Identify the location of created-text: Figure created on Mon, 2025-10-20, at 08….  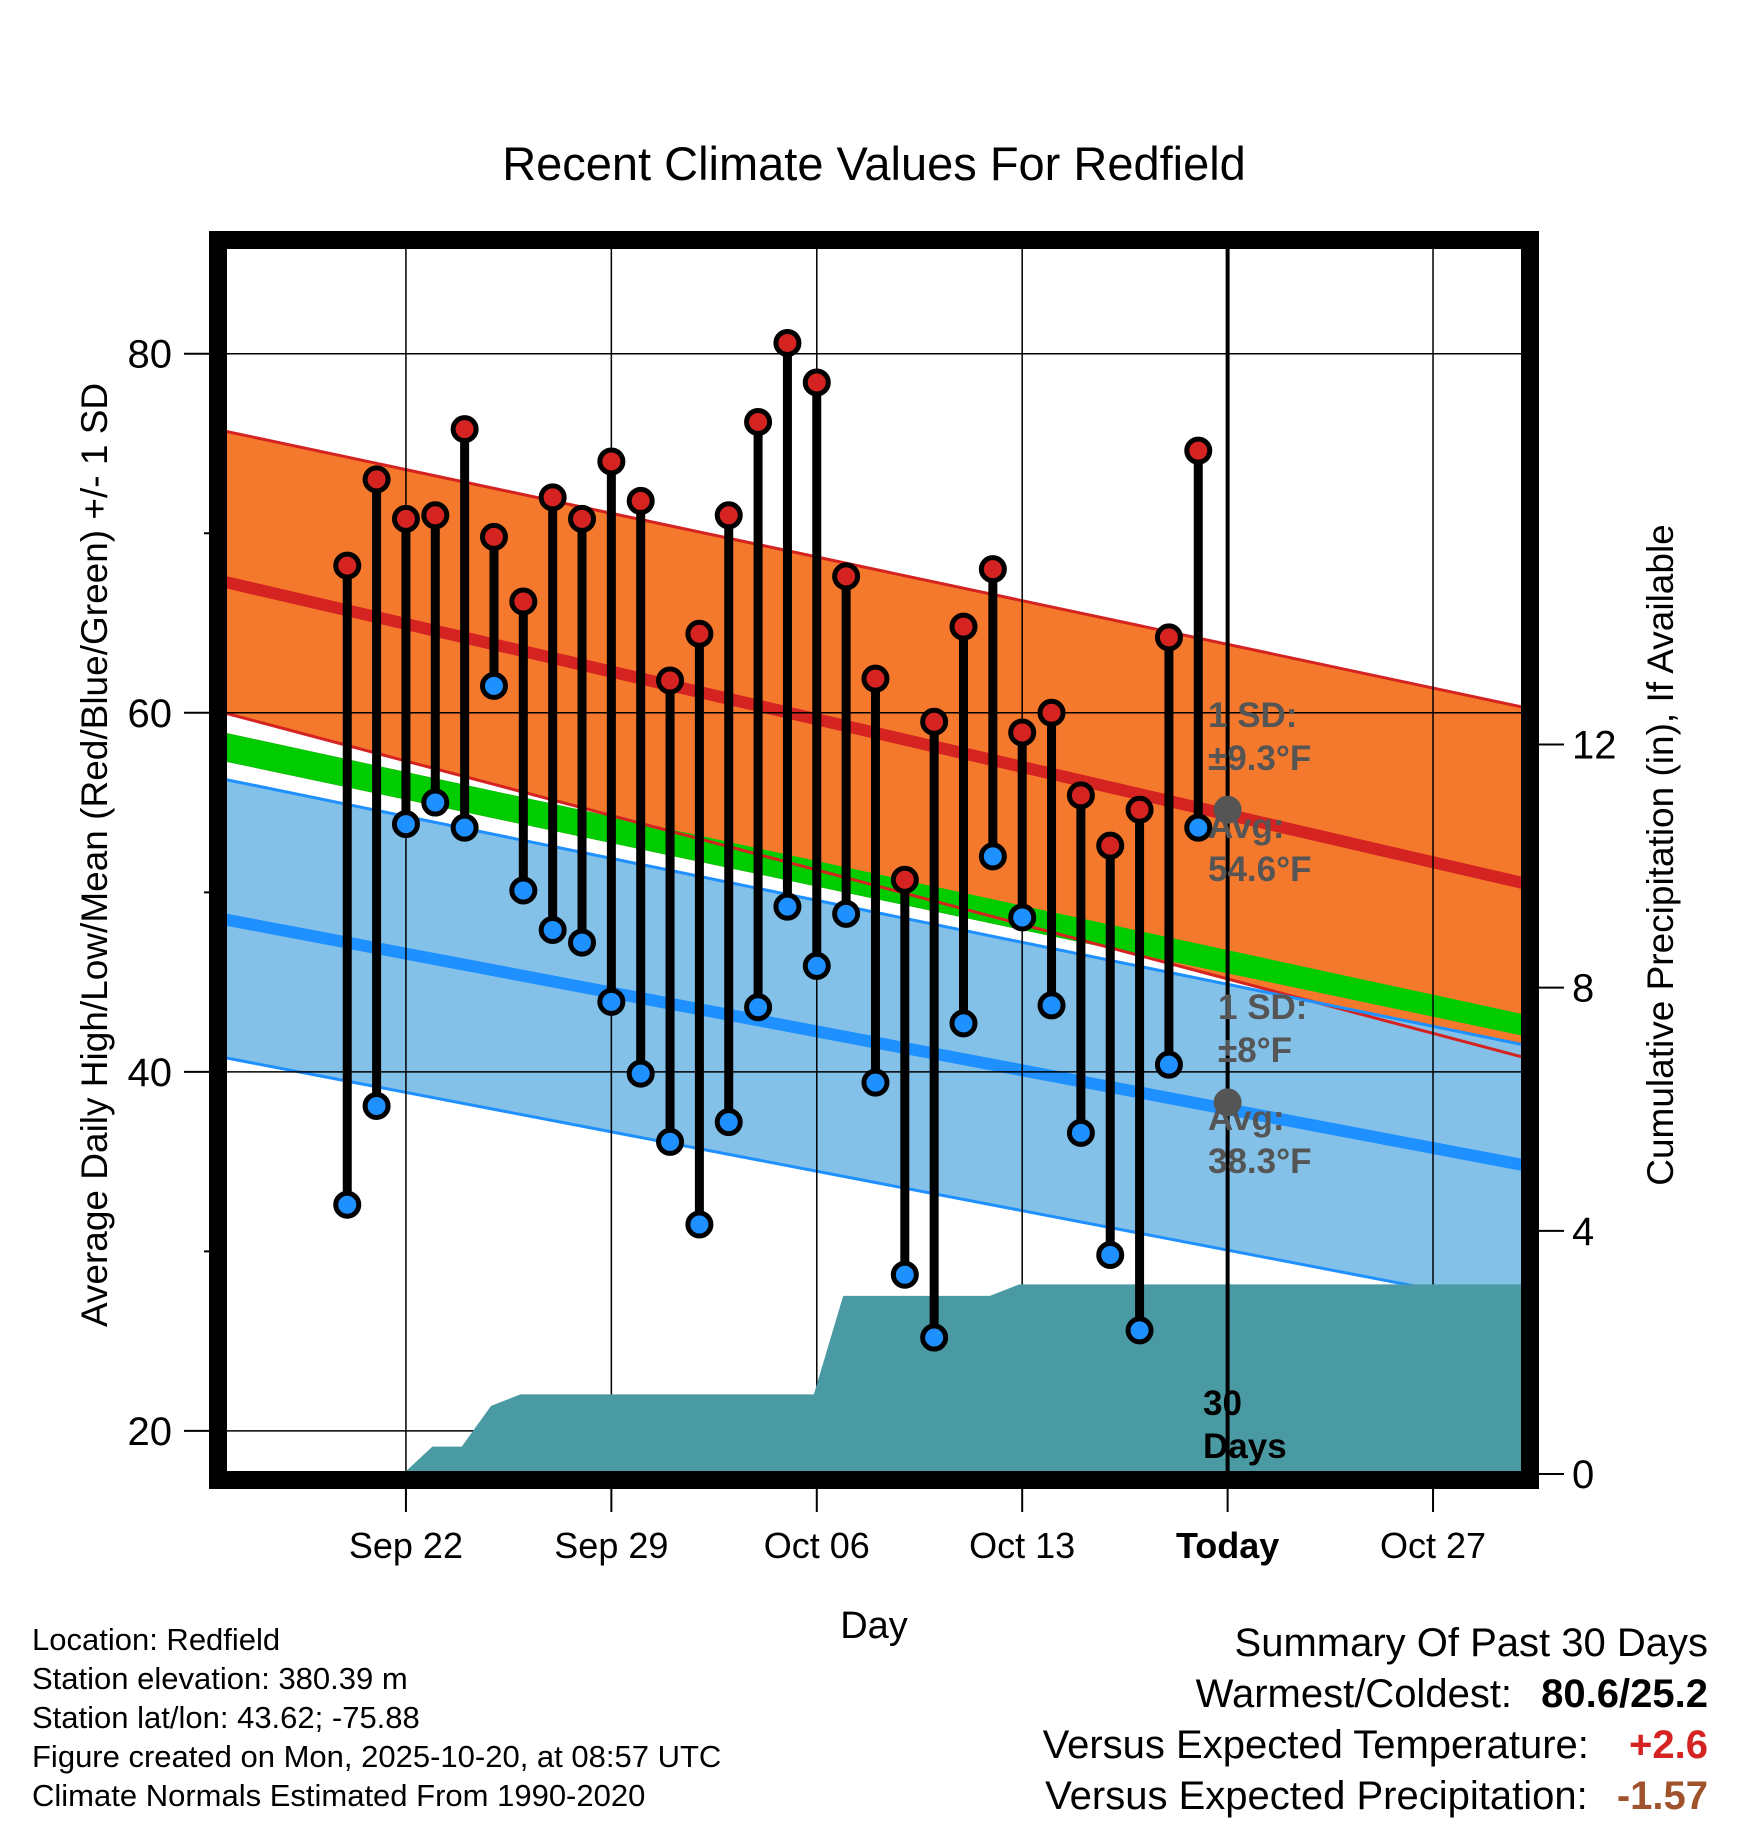
(377, 1756).